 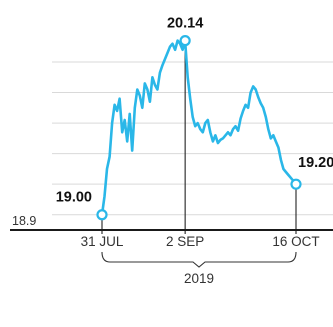 What do you see at coordinates (199, 259) in the screenshot?
I see `year-bracket` at bounding box center [199, 259].